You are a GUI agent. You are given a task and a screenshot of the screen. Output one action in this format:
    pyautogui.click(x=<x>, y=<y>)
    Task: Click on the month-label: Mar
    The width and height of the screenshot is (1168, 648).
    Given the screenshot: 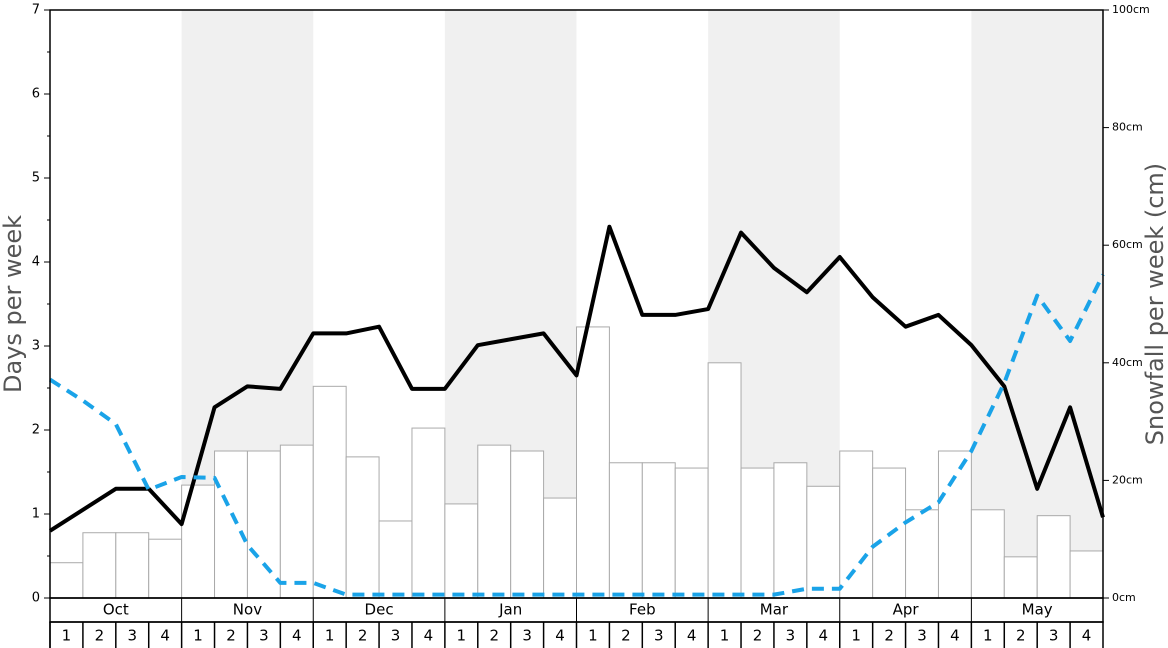 What is the action you would take?
    pyautogui.click(x=774, y=610)
    